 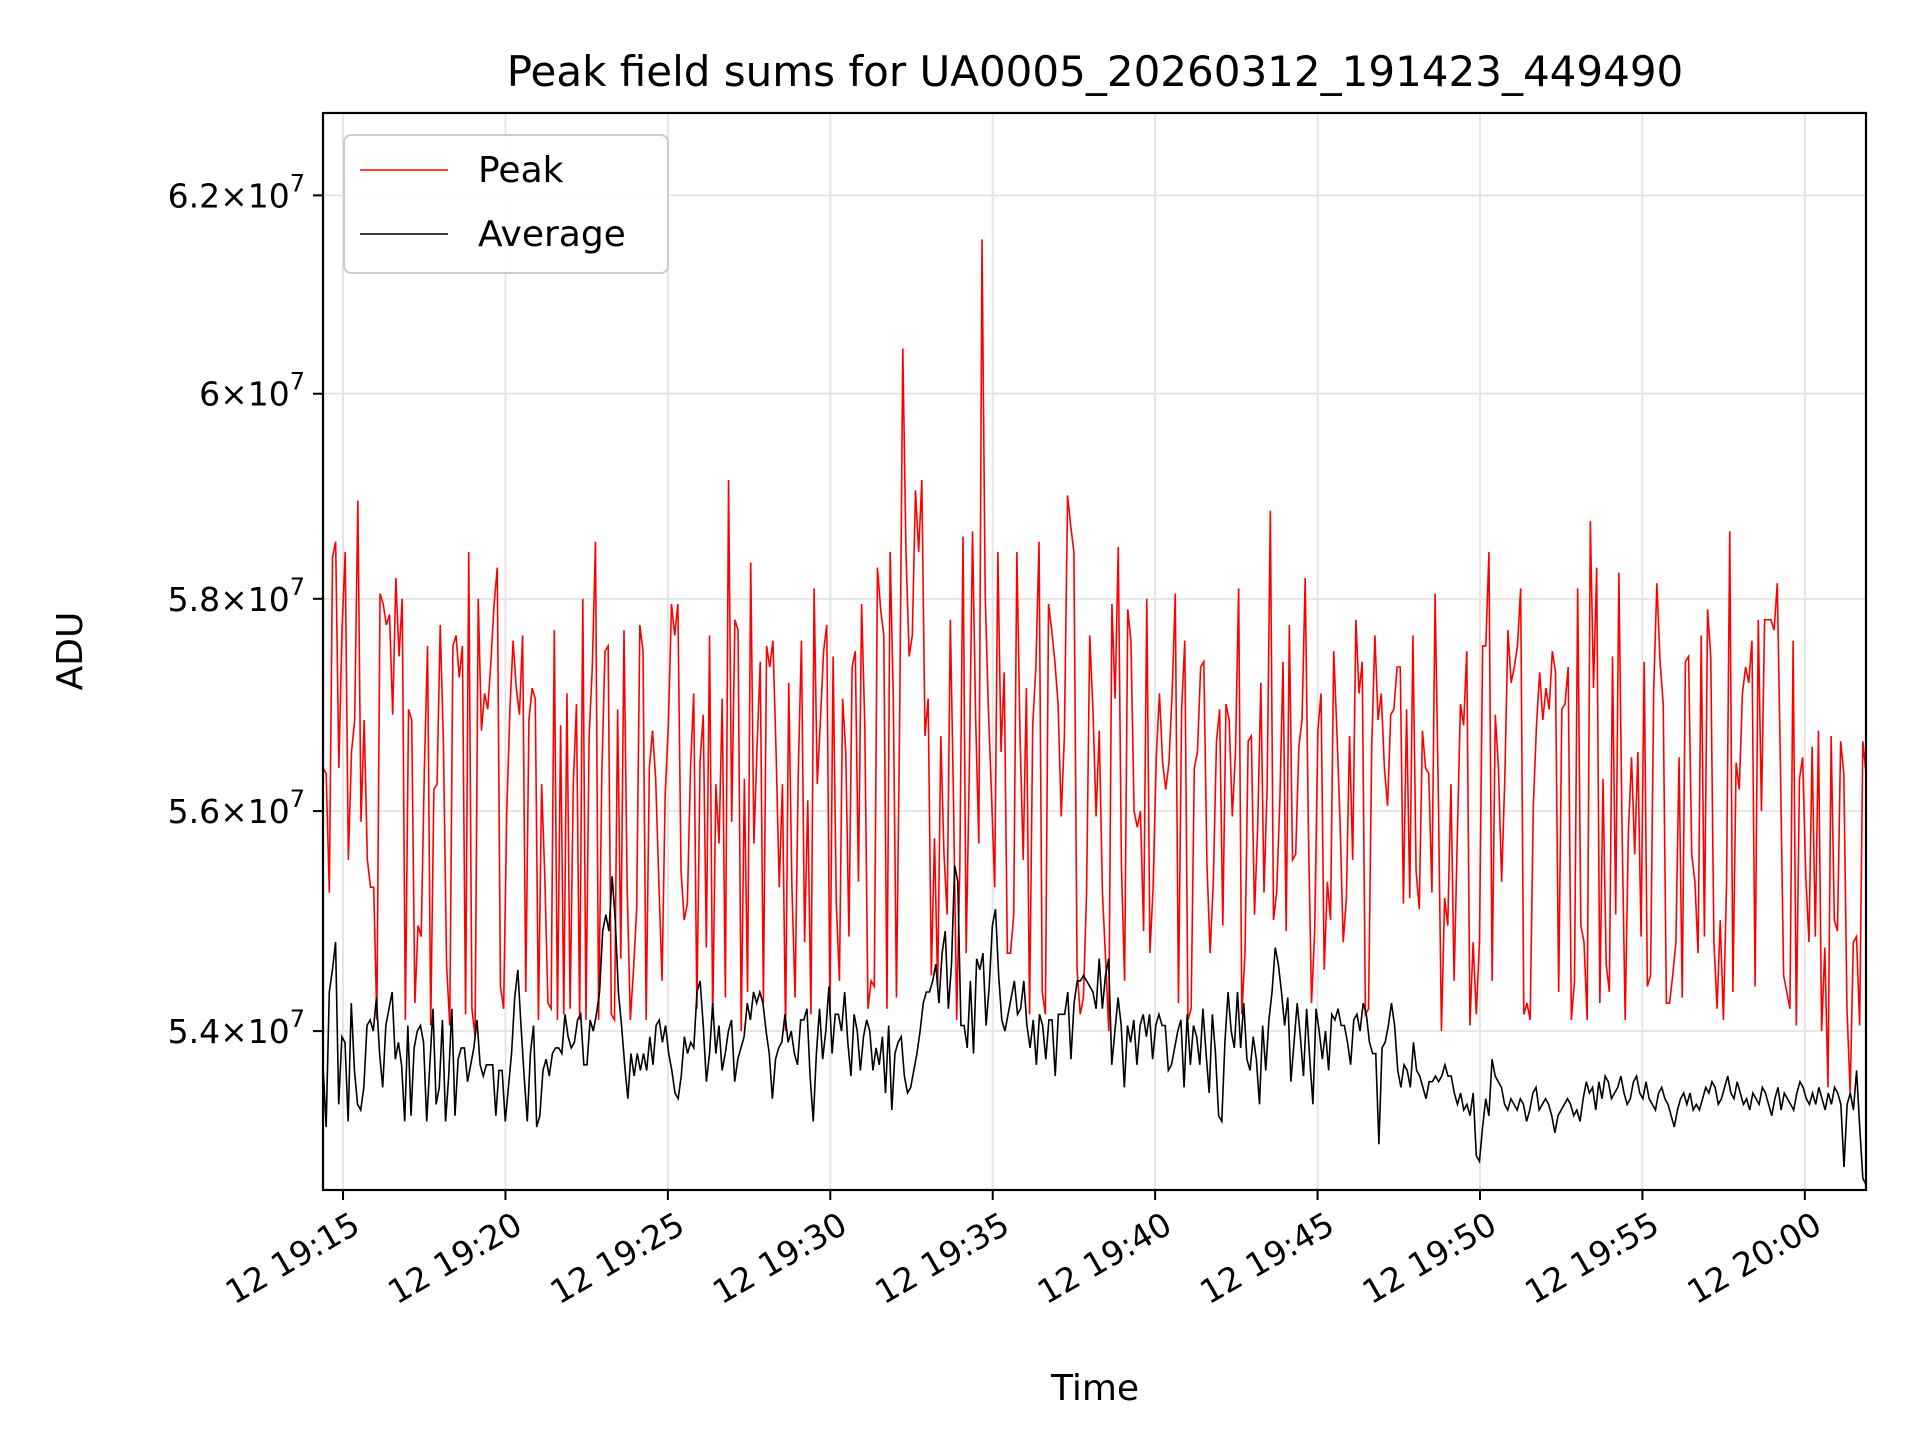 What do you see at coordinates (70, 651) in the screenshot?
I see `y-axis-label: ADU` at bounding box center [70, 651].